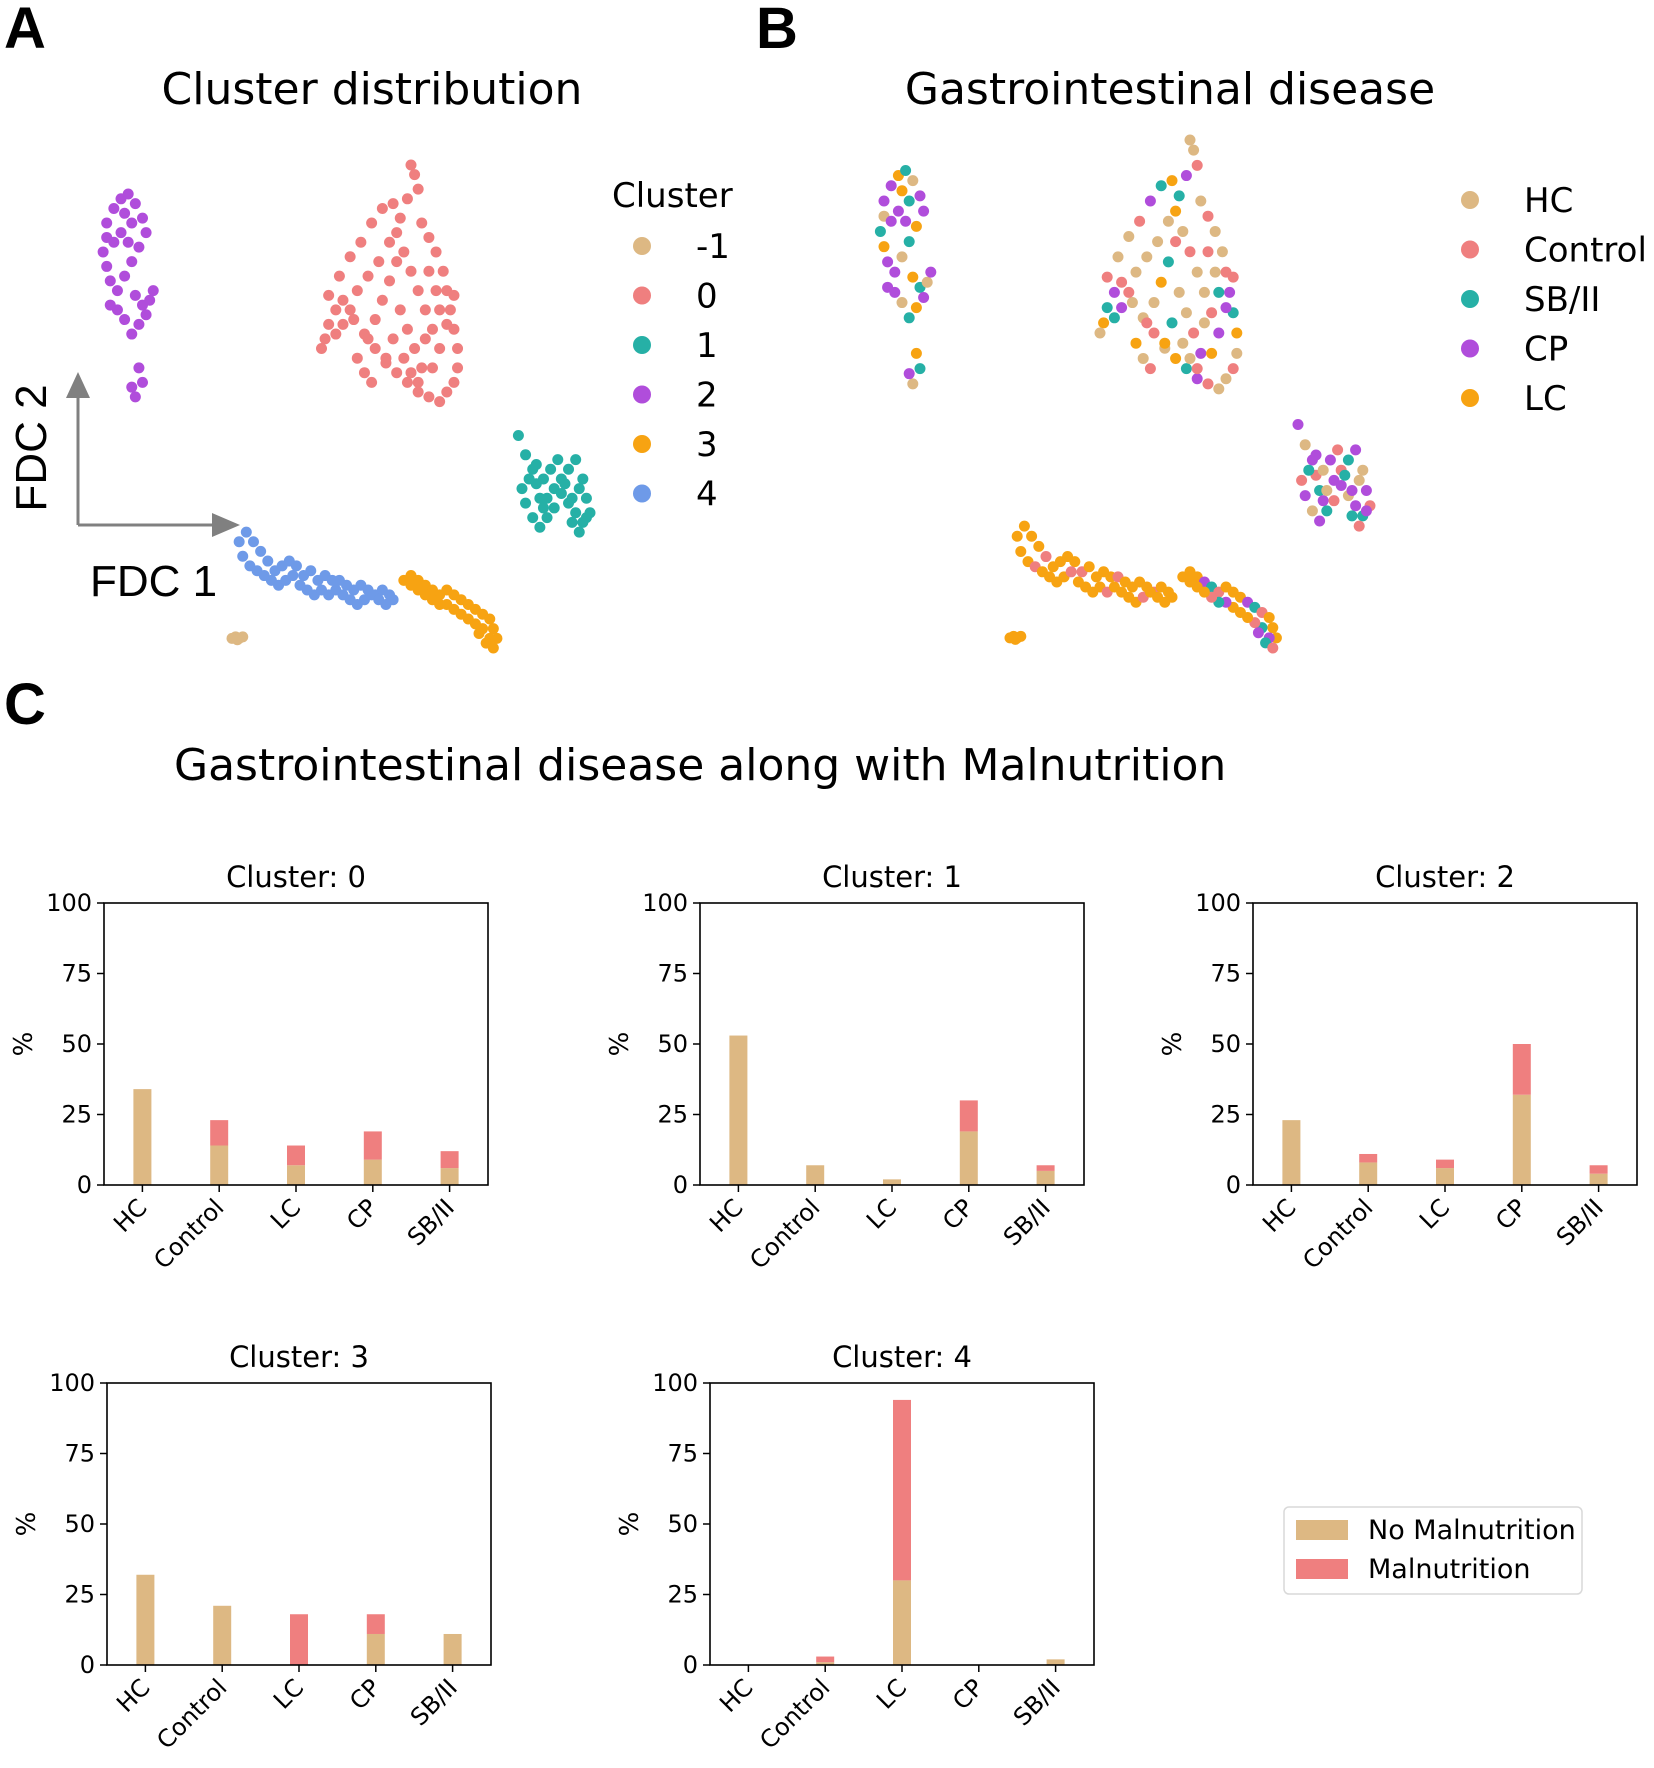  Describe the element at coordinates (672, 974) in the screenshot. I see `y-tick-label: 75` at that location.